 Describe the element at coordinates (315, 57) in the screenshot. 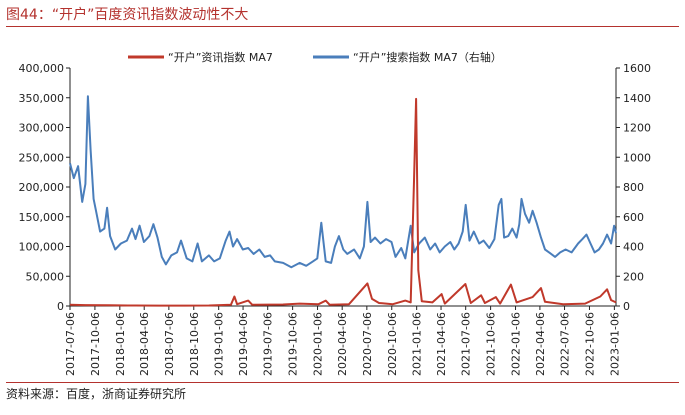

I see `chart-legend: “开户”资讯指数 MA7 “开户”搜索指数 MA7（右轴）` at that location.